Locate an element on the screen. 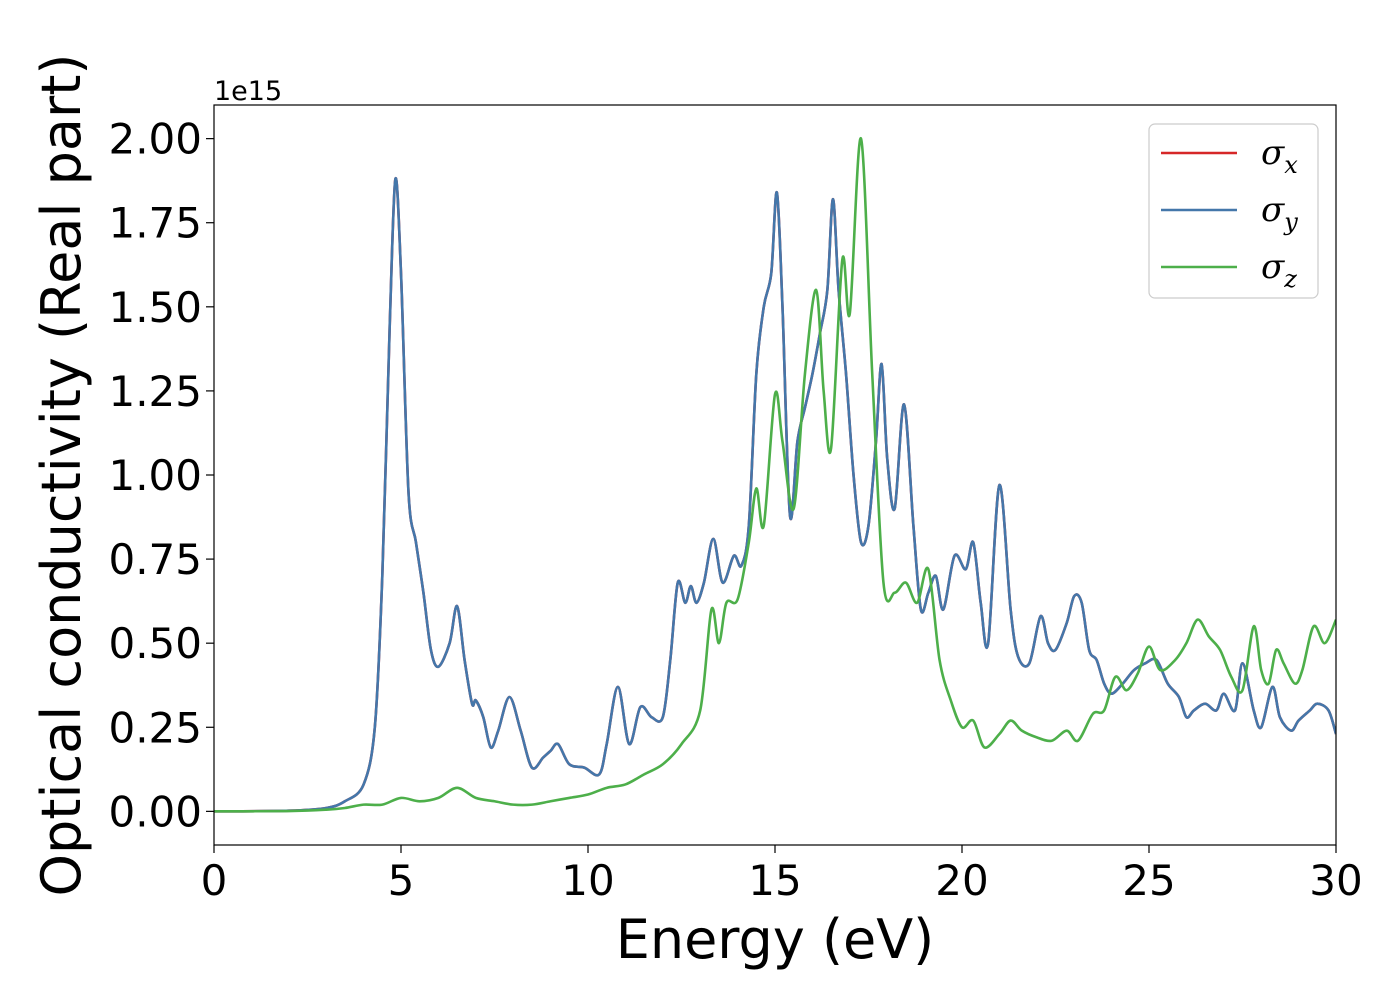 This screenshot has height=1000, width=1400. y-tick-label: 0.50 is located at coordinates (155, 643).